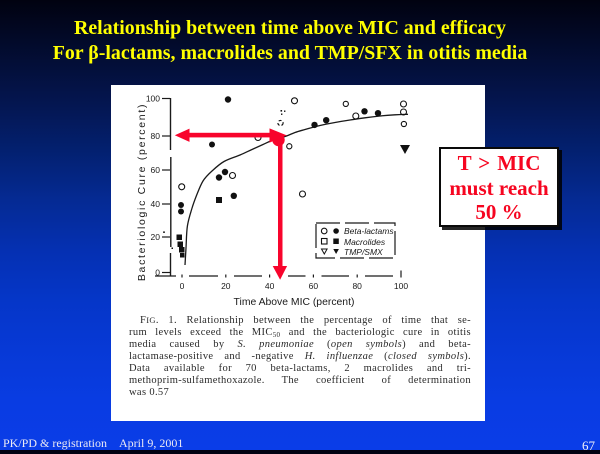 This screenshot has width=600, height=454. I want to click on svg-text: Macrolides, so click(365, 242).